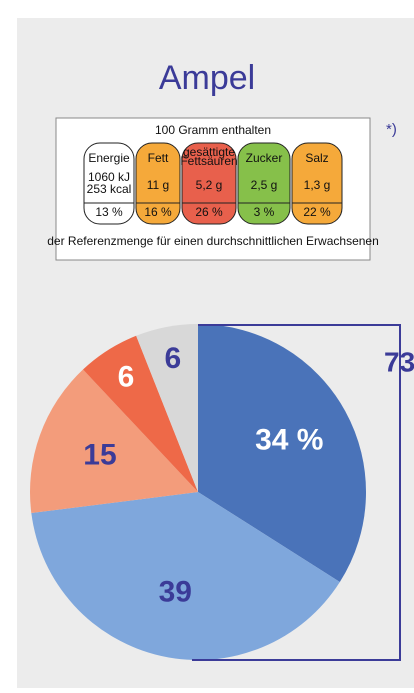 The height and width of the screenshot is (693, 414). Describe the element at coordinates (209, 152) in the screenshot. I see `nutrient-name: gesättigte` at that location.